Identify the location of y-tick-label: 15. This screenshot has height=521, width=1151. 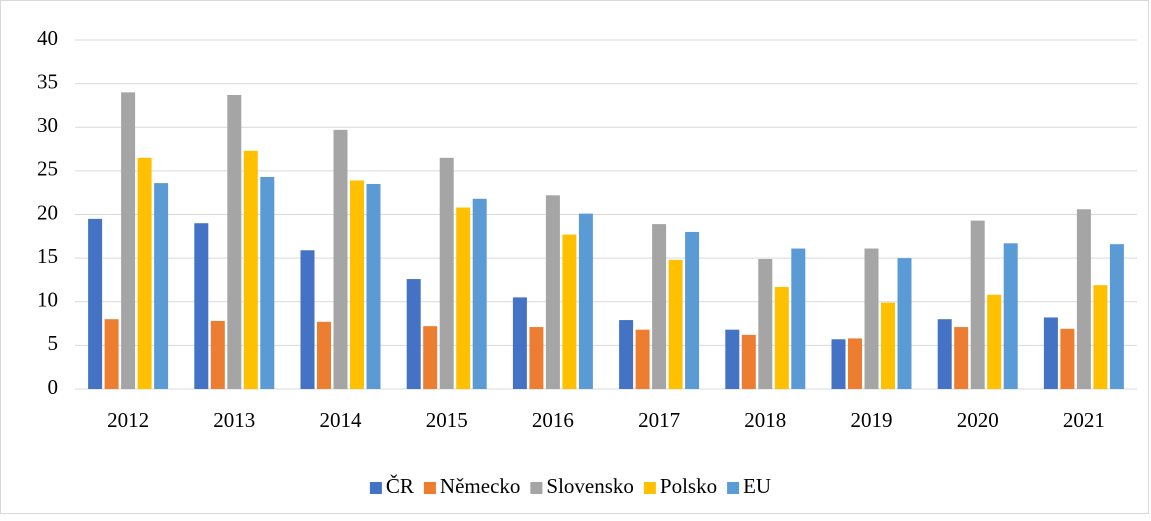
(47, 256).